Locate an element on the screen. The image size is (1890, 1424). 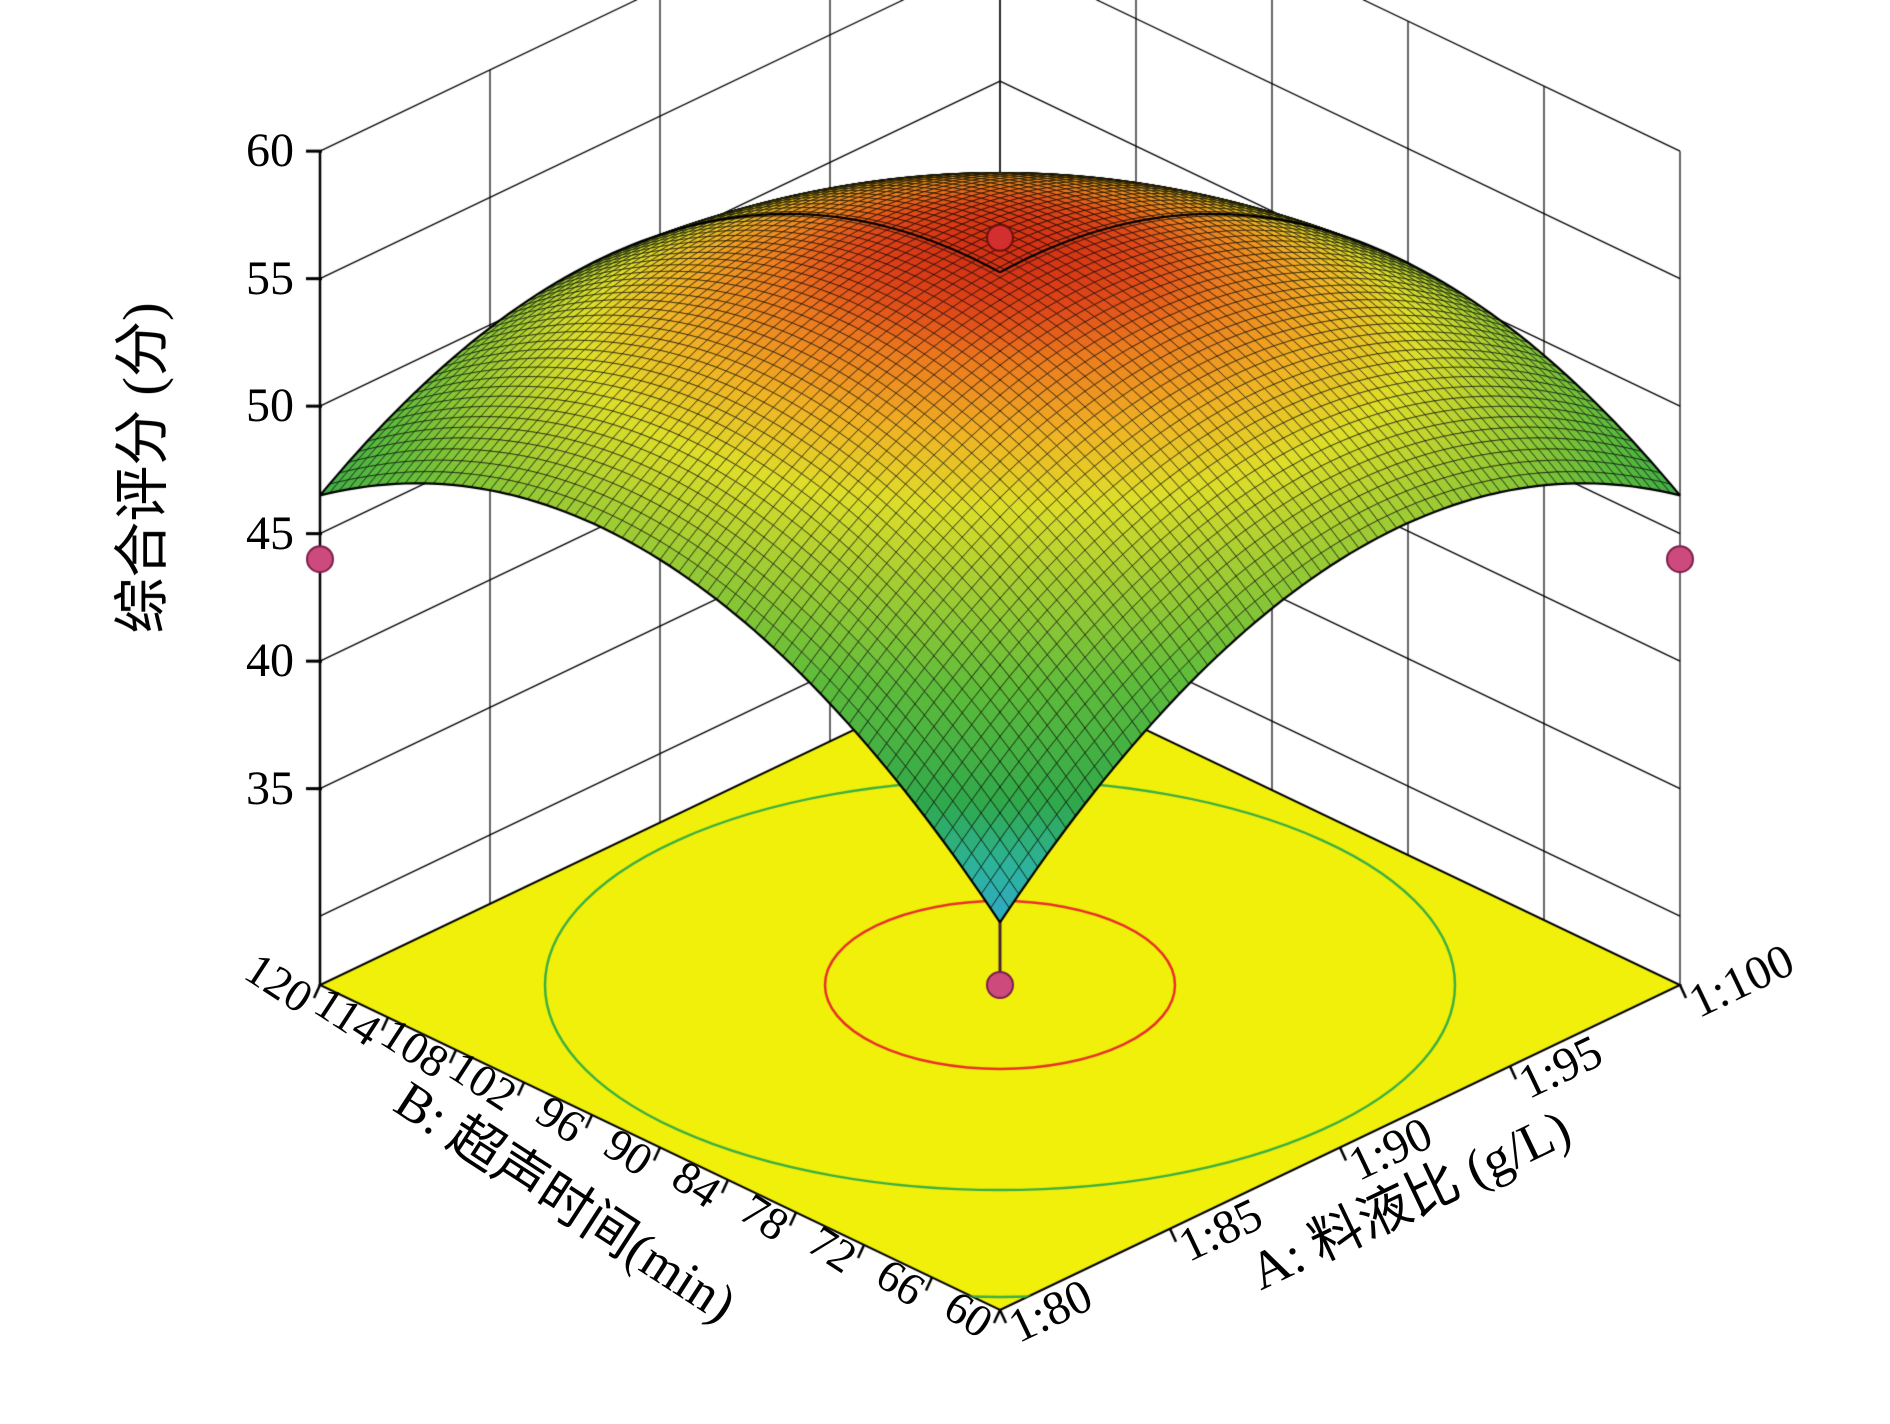
z-tick-label: 45 is located at coordinates (270, 533).